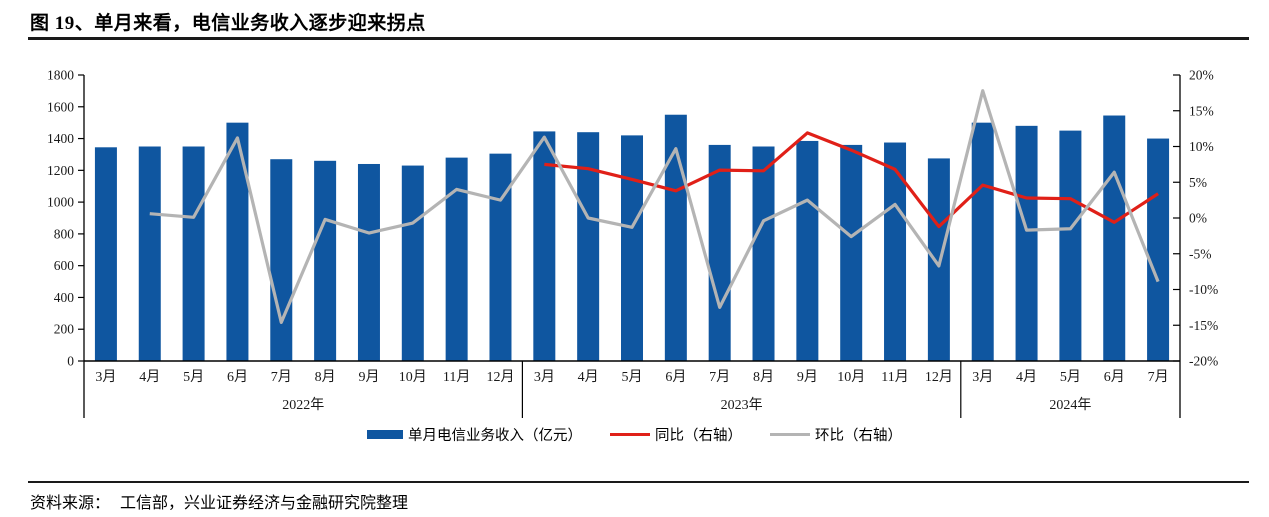  What do you see at coordinates (60, 138) in the screenshot?
I see `left-axis-tick-label: 1400` at bounding box center [60, 138].